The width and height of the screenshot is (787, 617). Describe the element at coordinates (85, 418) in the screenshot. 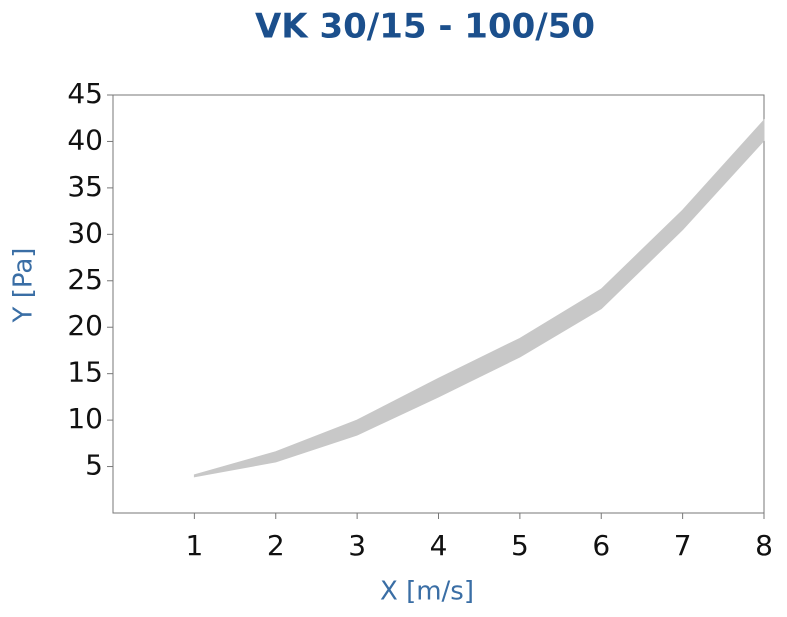

I see `y-tick-label: 10` at that location.